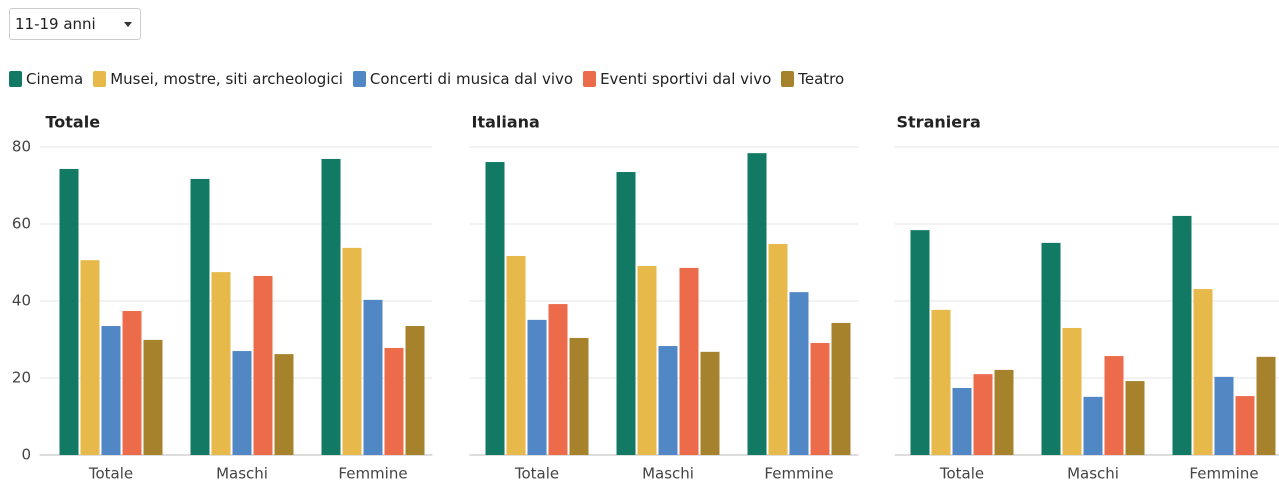  What do you see at coordinates (686, 79) in the screenshot?
I see `legend-label: Eventi sportivi dal vivo` at bounding box center [686, 79].